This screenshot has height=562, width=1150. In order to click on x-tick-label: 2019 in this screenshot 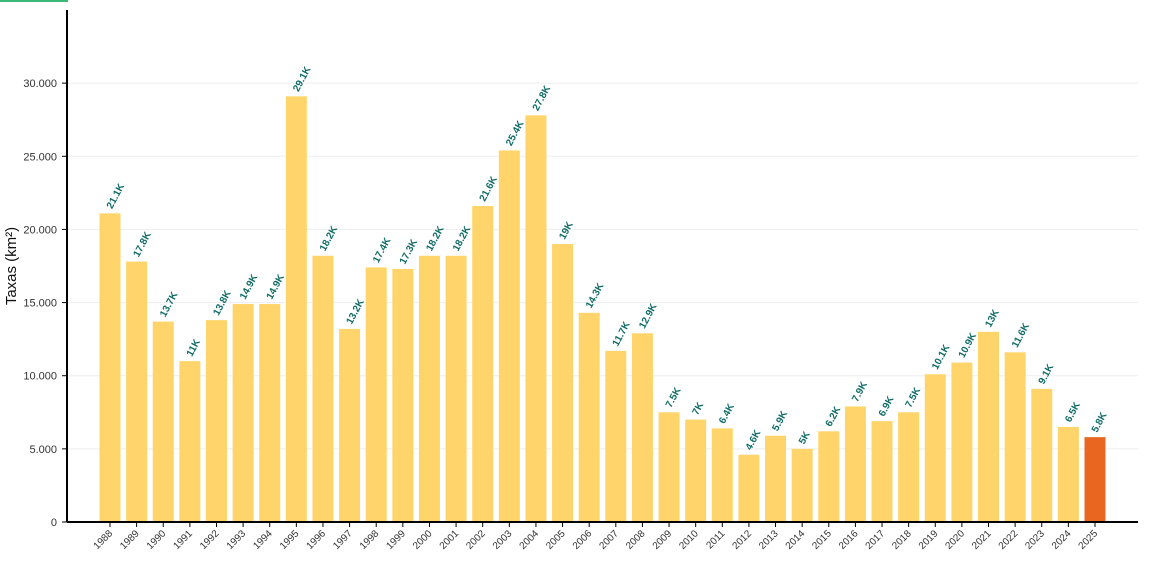, I will do `click(929, 540)`.